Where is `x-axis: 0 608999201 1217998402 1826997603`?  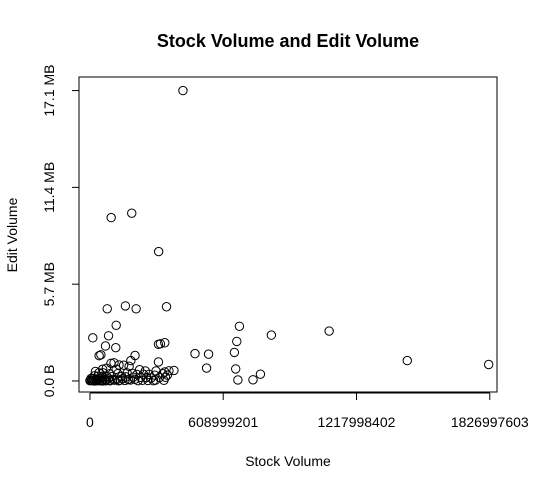
x-axis: 0 608999201 1217998402 1826997603 is located at coordinates (307, 411).